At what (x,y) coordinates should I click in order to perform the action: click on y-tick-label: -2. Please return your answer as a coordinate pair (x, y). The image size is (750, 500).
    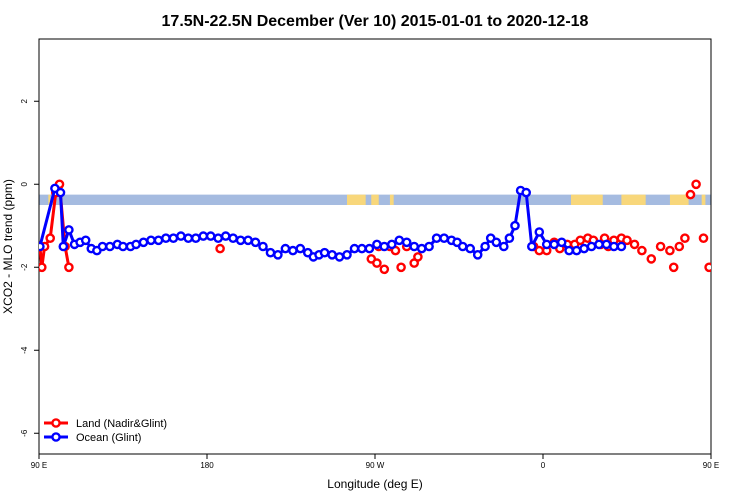
    Looking at the image, I should click on (24, 267).